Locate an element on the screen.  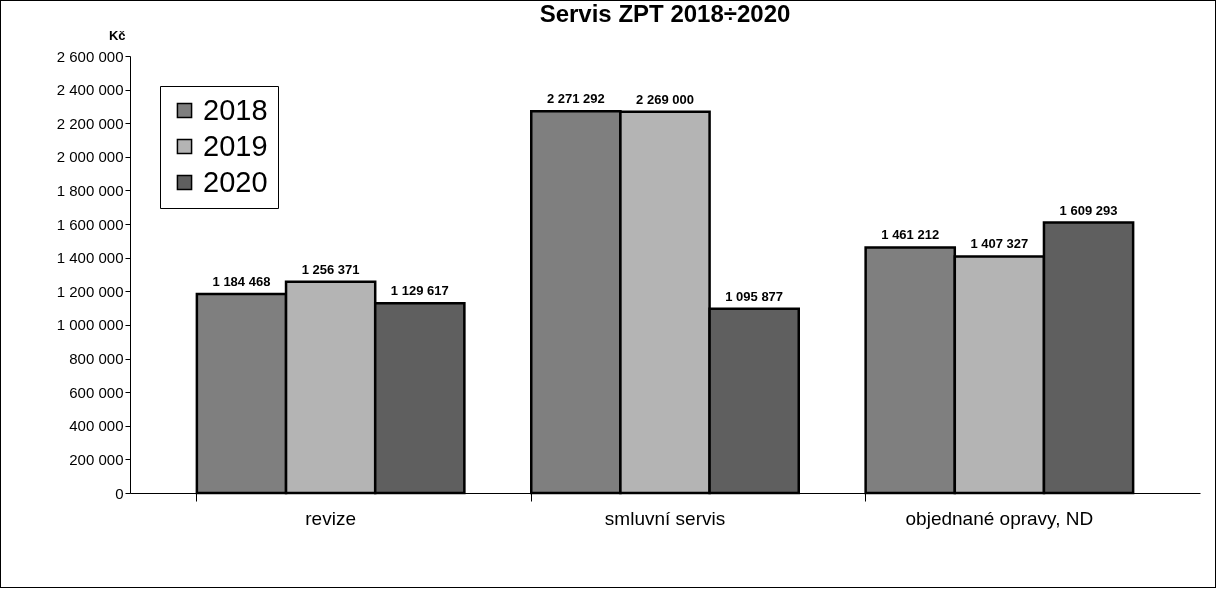
data-label: 1 609 293 is located at coordinates (1088, 210).